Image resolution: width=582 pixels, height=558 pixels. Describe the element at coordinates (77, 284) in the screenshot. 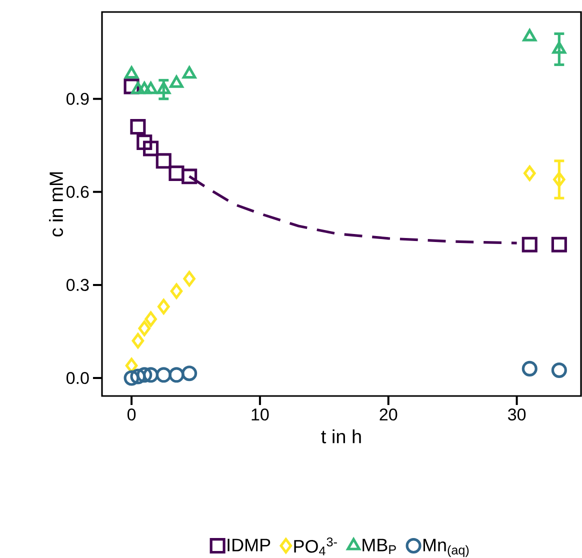

I see `y-tick-label: 0.3` at that location.